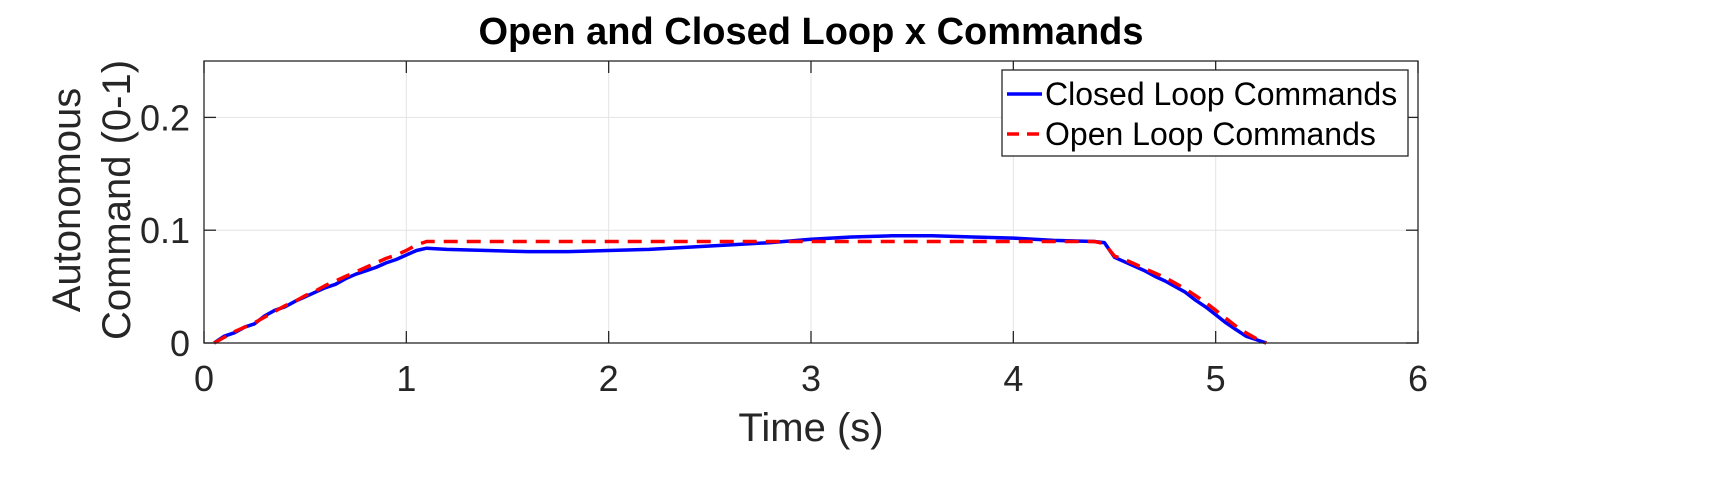 This screenshot has width=1723, height=494. I want to click on legend-label-open-loop: Open Loop Commands, so click(1210, 134).